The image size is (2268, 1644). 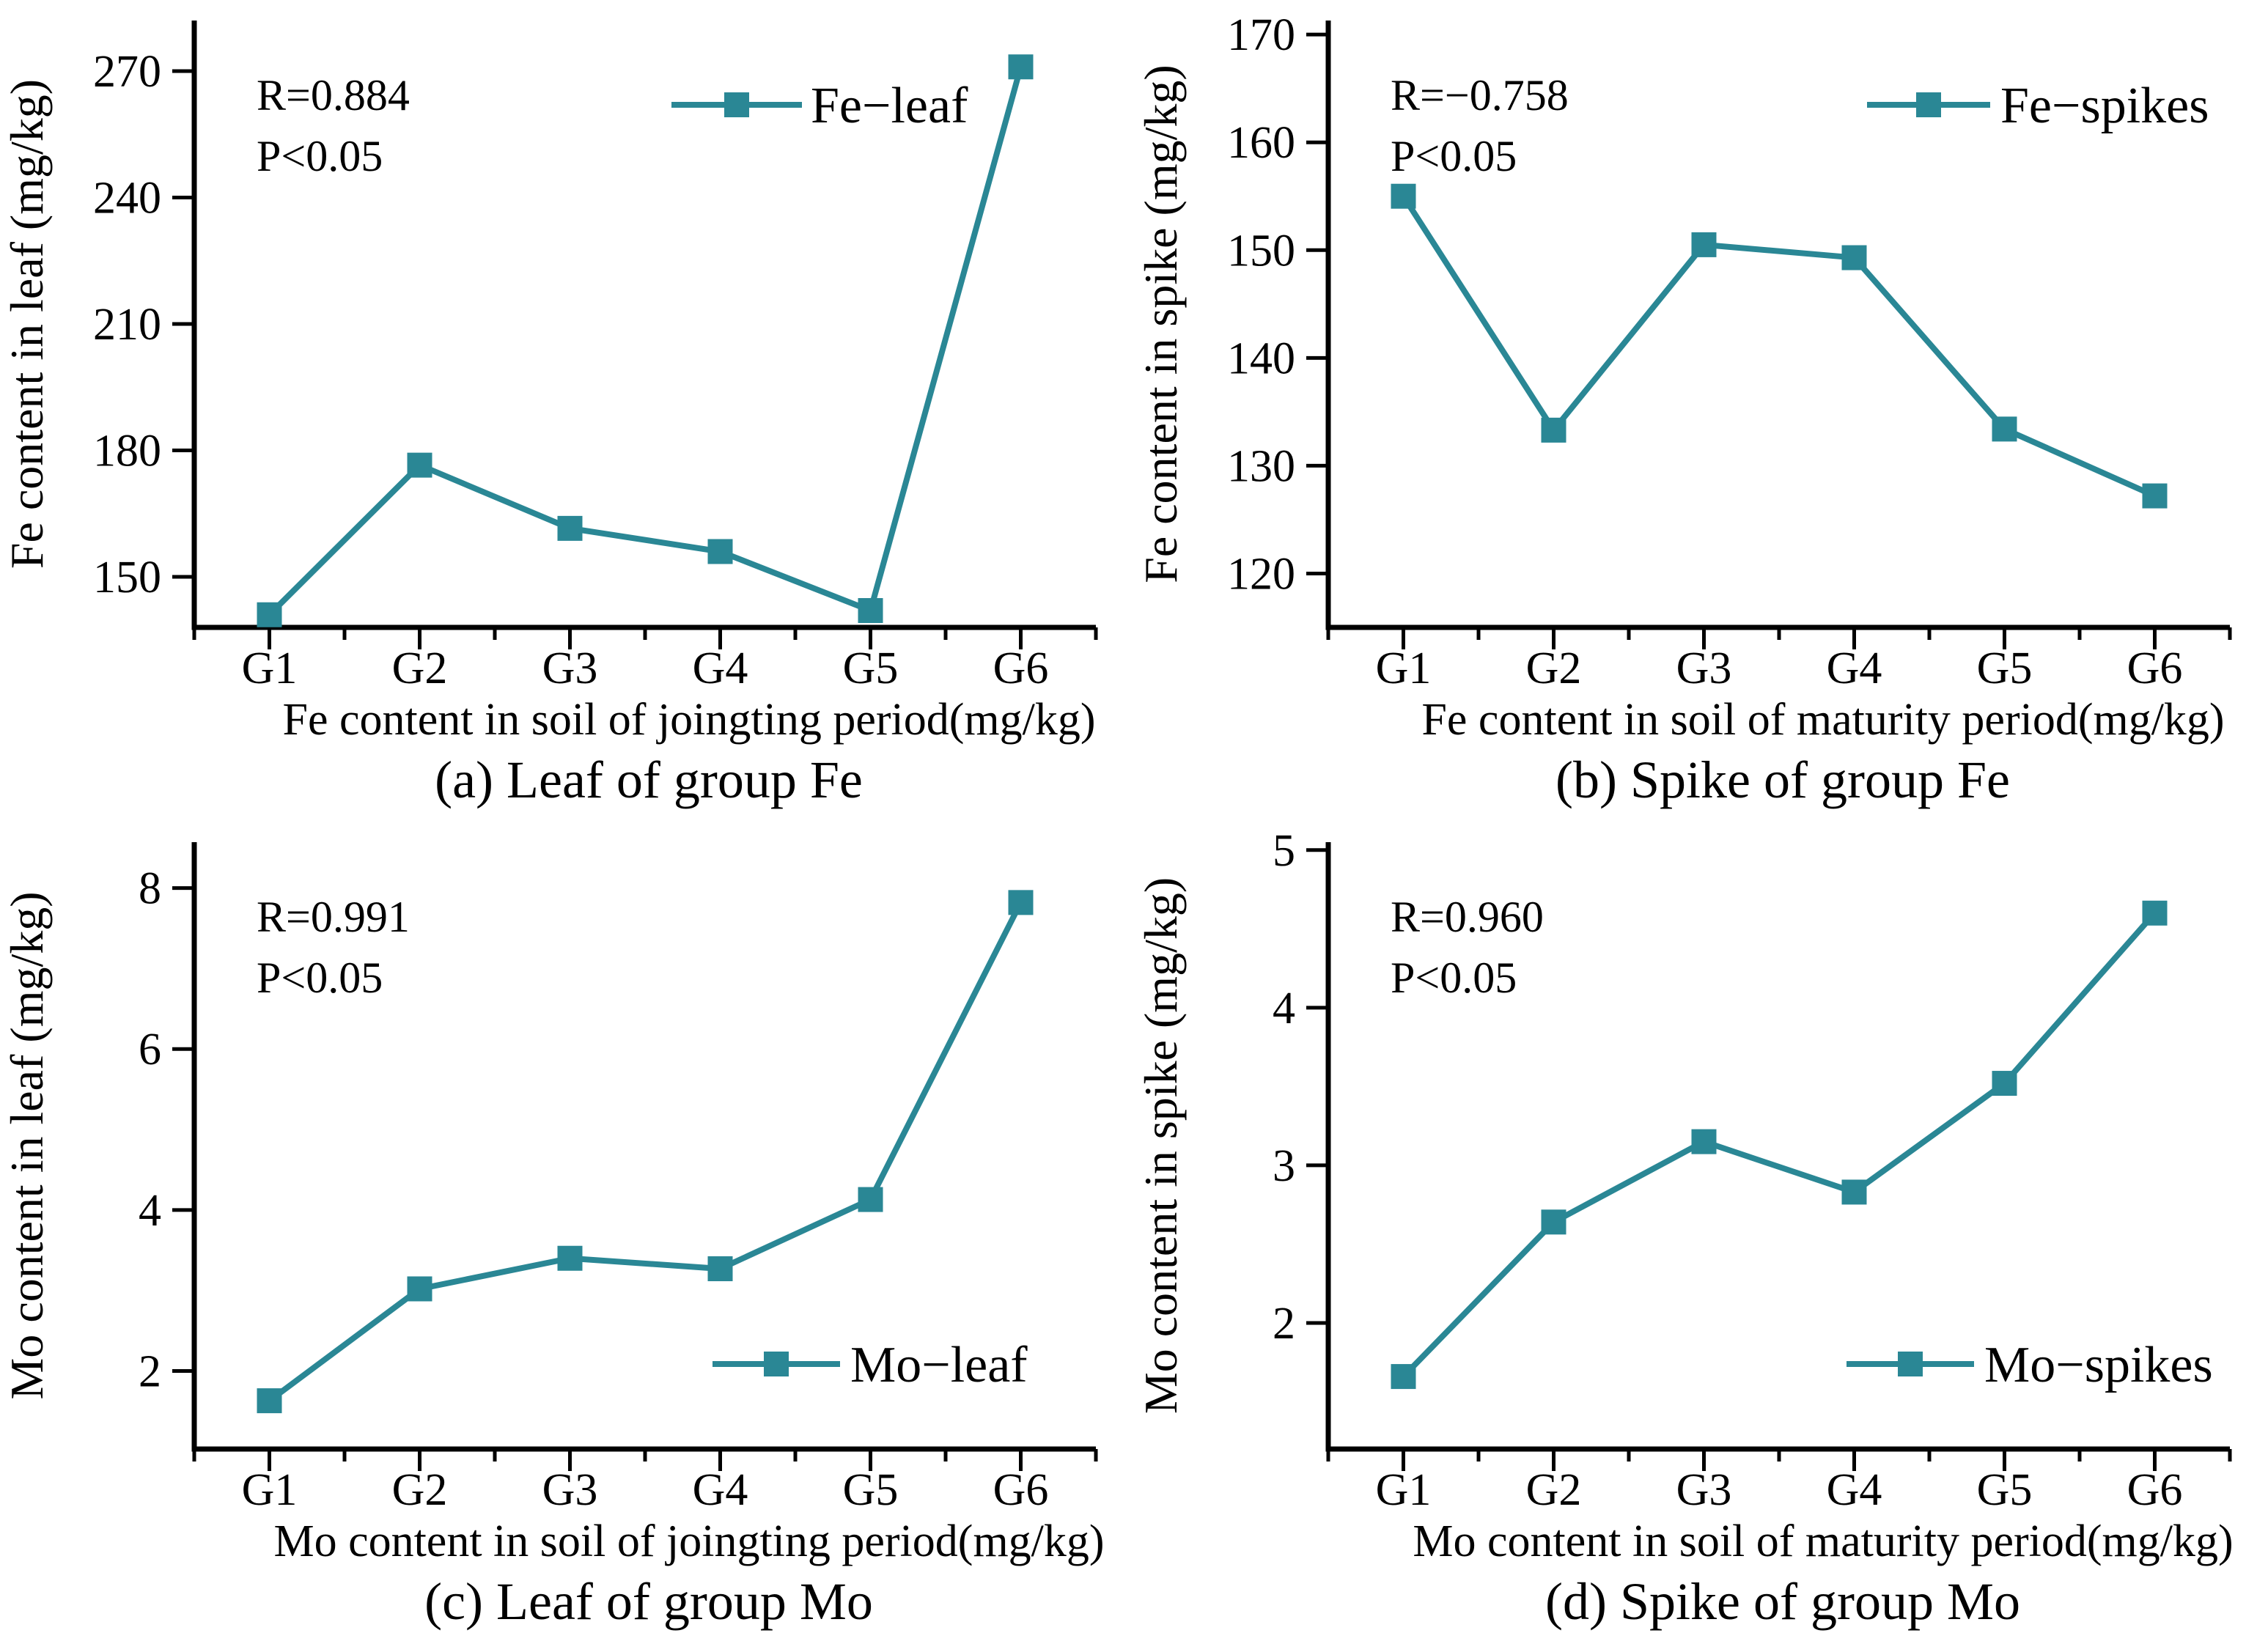 I want to click on y-tick-label: 6, so click(x=150, y=1050).